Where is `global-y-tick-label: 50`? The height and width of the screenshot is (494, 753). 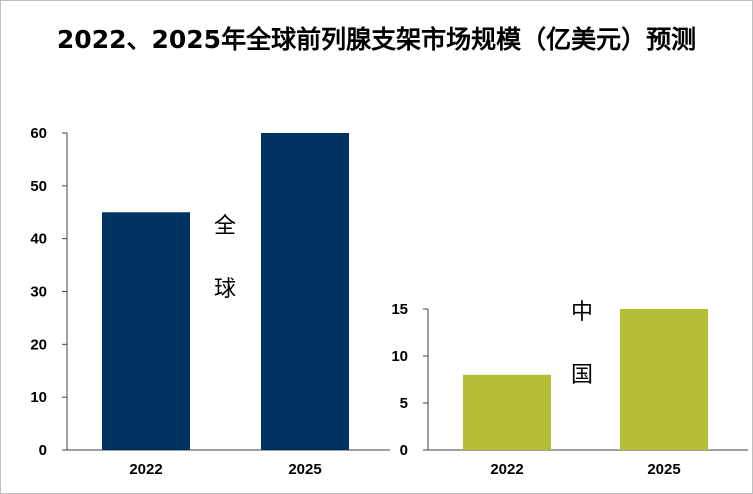 global-y-tick-label: 50 is located at coordinates (38, 186).